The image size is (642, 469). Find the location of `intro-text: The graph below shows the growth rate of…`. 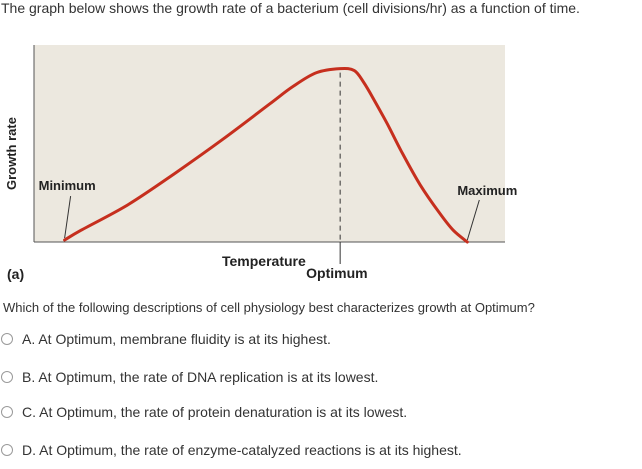

intro-text: The graph below shows the growth rate of… is located at coordinates (290, 8).